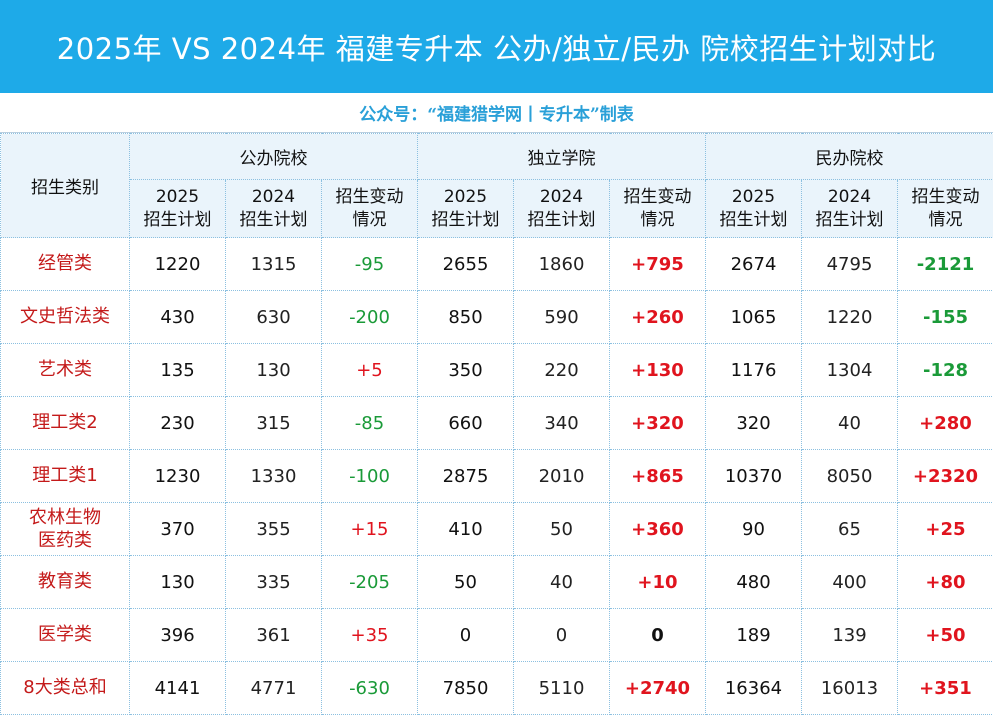  What do you see at coordinates (945, 264) in the screenshot?
I see `cell-private-change: -2121` at bounding box center [945, 264].